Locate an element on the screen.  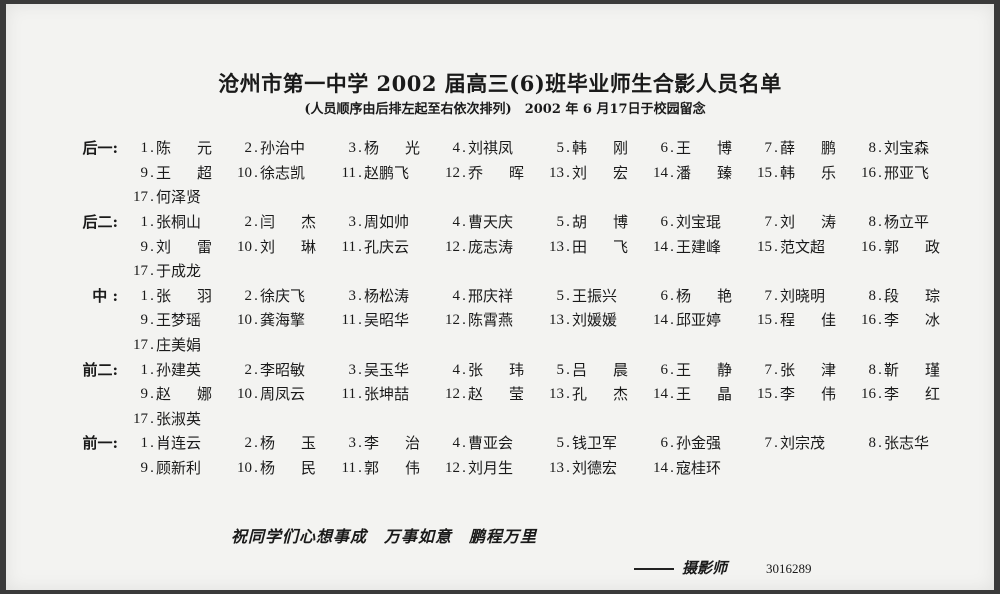
row-group-label: 中 : is located at coordinates (105, 295).